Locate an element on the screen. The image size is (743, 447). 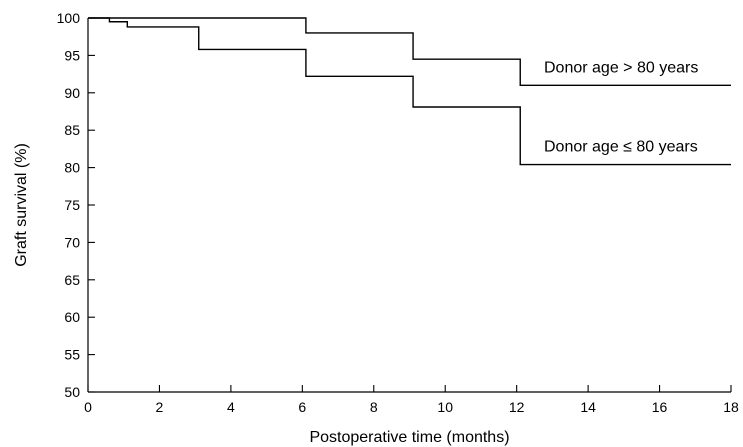
x-tick-label: 8 is located at coordinates (374, 407).